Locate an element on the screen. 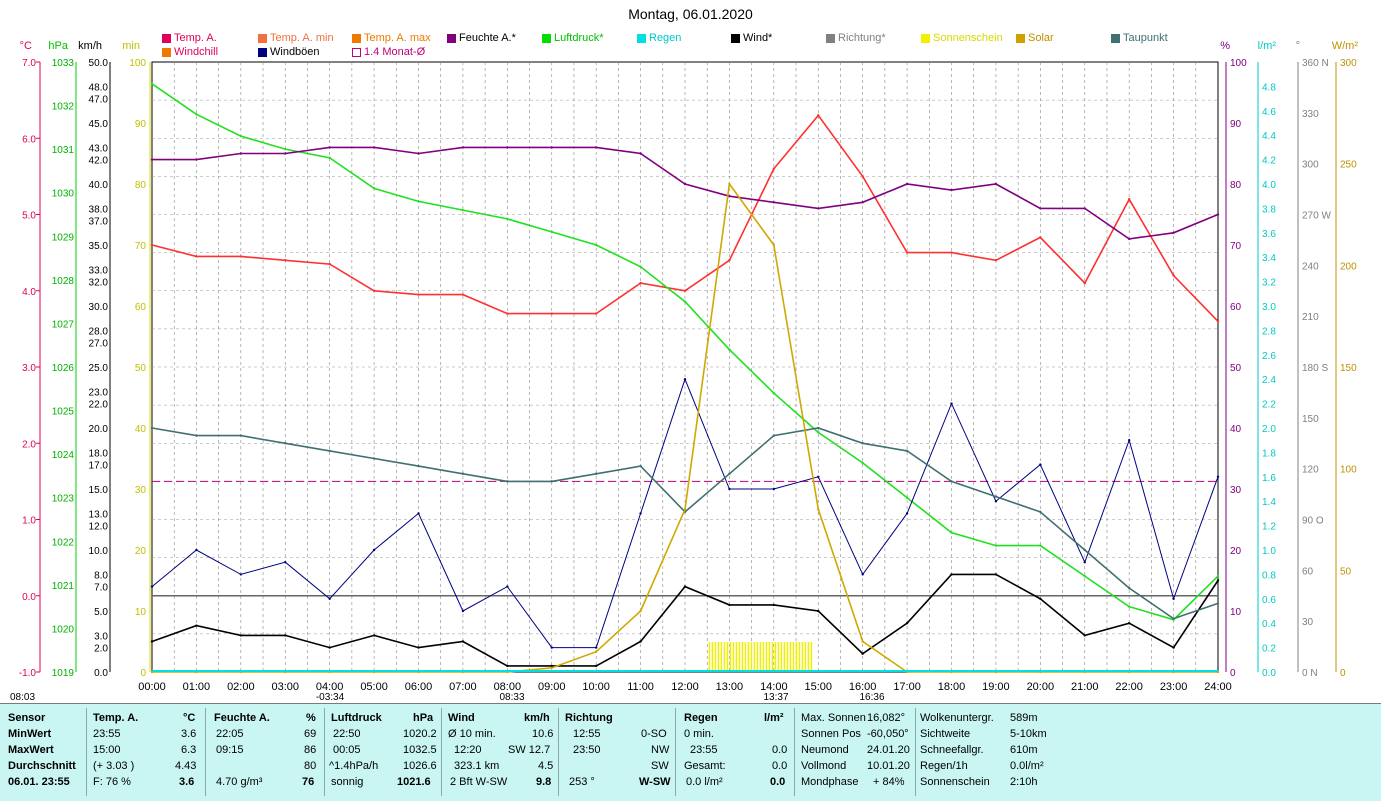  deg-axis-unit: ° is located at coordinates (1298, 46).